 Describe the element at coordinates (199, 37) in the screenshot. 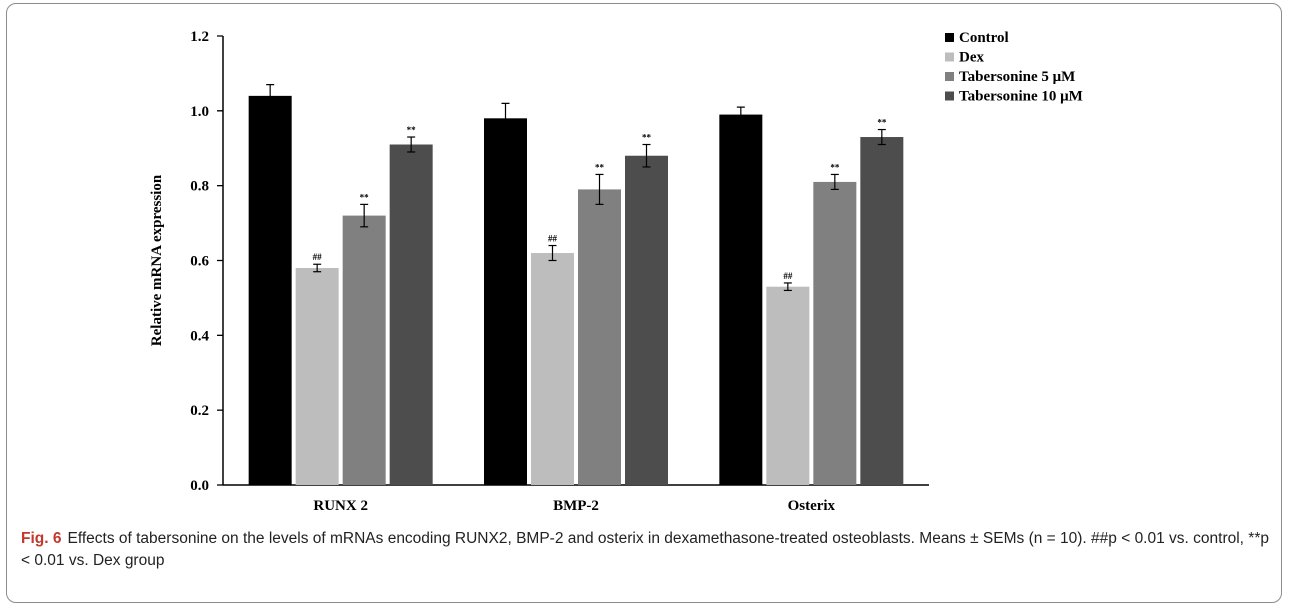

I see `y-tick-label: 1.2` at that location.